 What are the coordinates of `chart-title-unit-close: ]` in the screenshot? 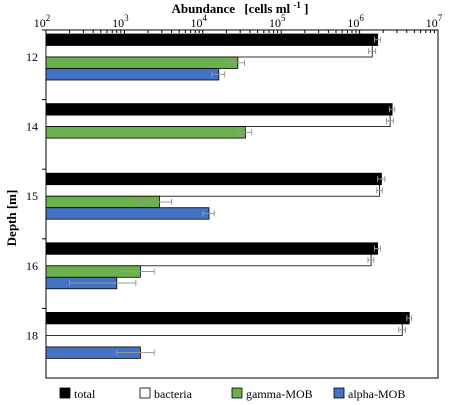 It's located at (306, 8).